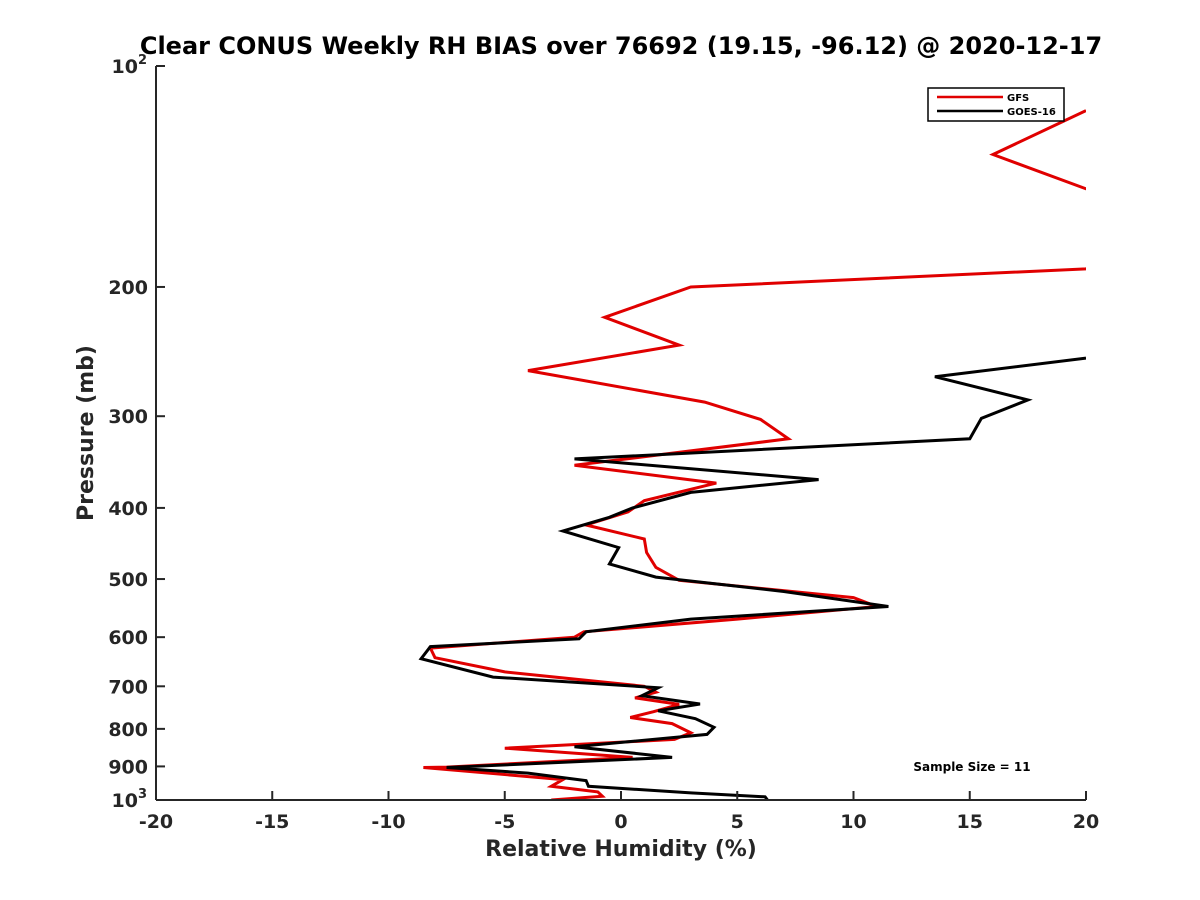  Describe the element at coordinates (142, 60) in the screenshot. I see `y-tick-label-exponent: 2` at that location.